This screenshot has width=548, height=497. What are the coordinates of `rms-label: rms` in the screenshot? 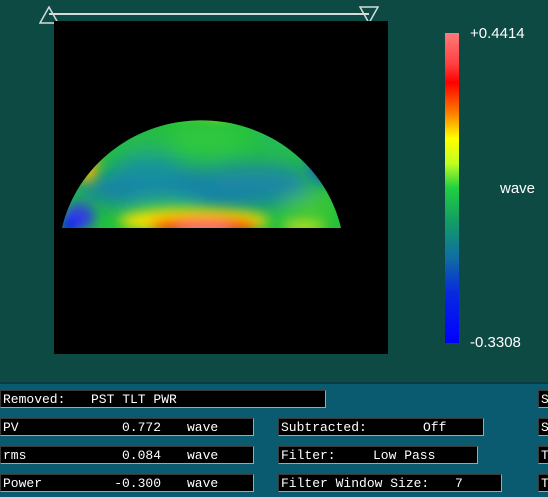 It's located at (15, 455).